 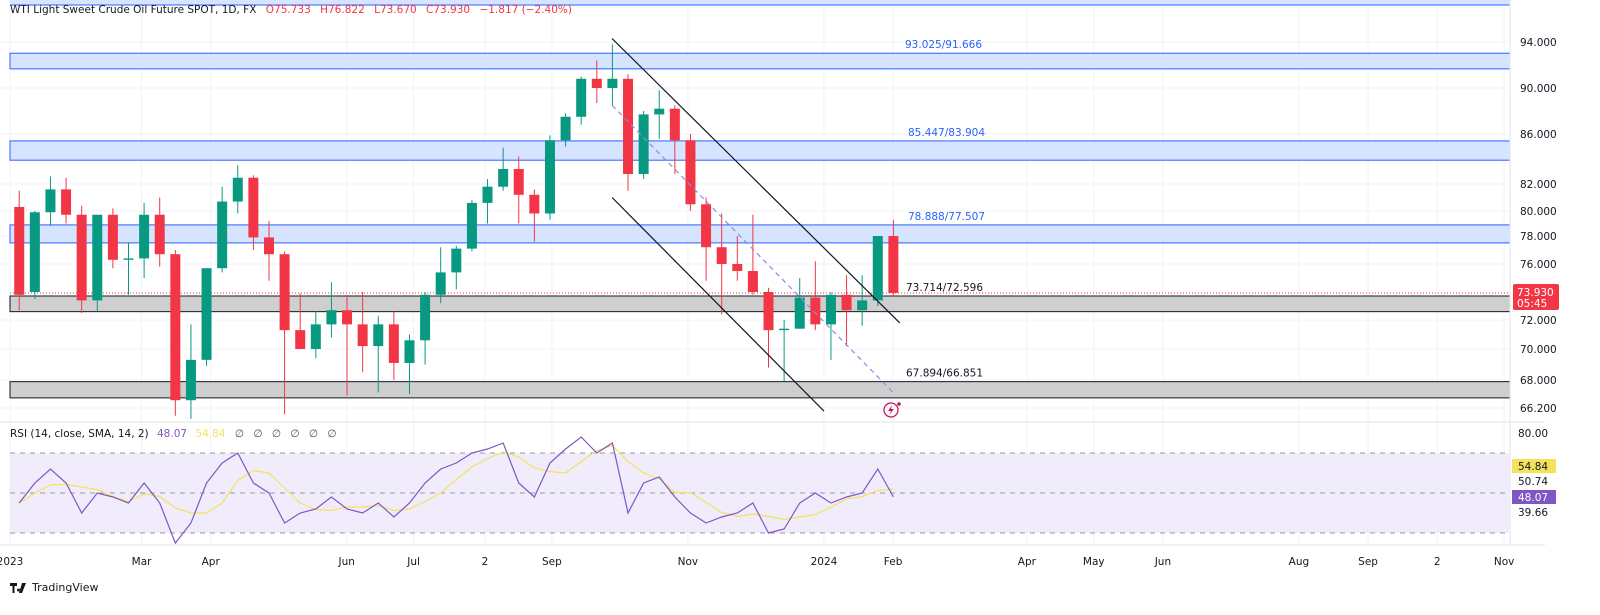 What do you see at coordinates (1538, 265) in the screenshot?
I see `price-axis-label: 76.000` at bounding box center [1538, 265].